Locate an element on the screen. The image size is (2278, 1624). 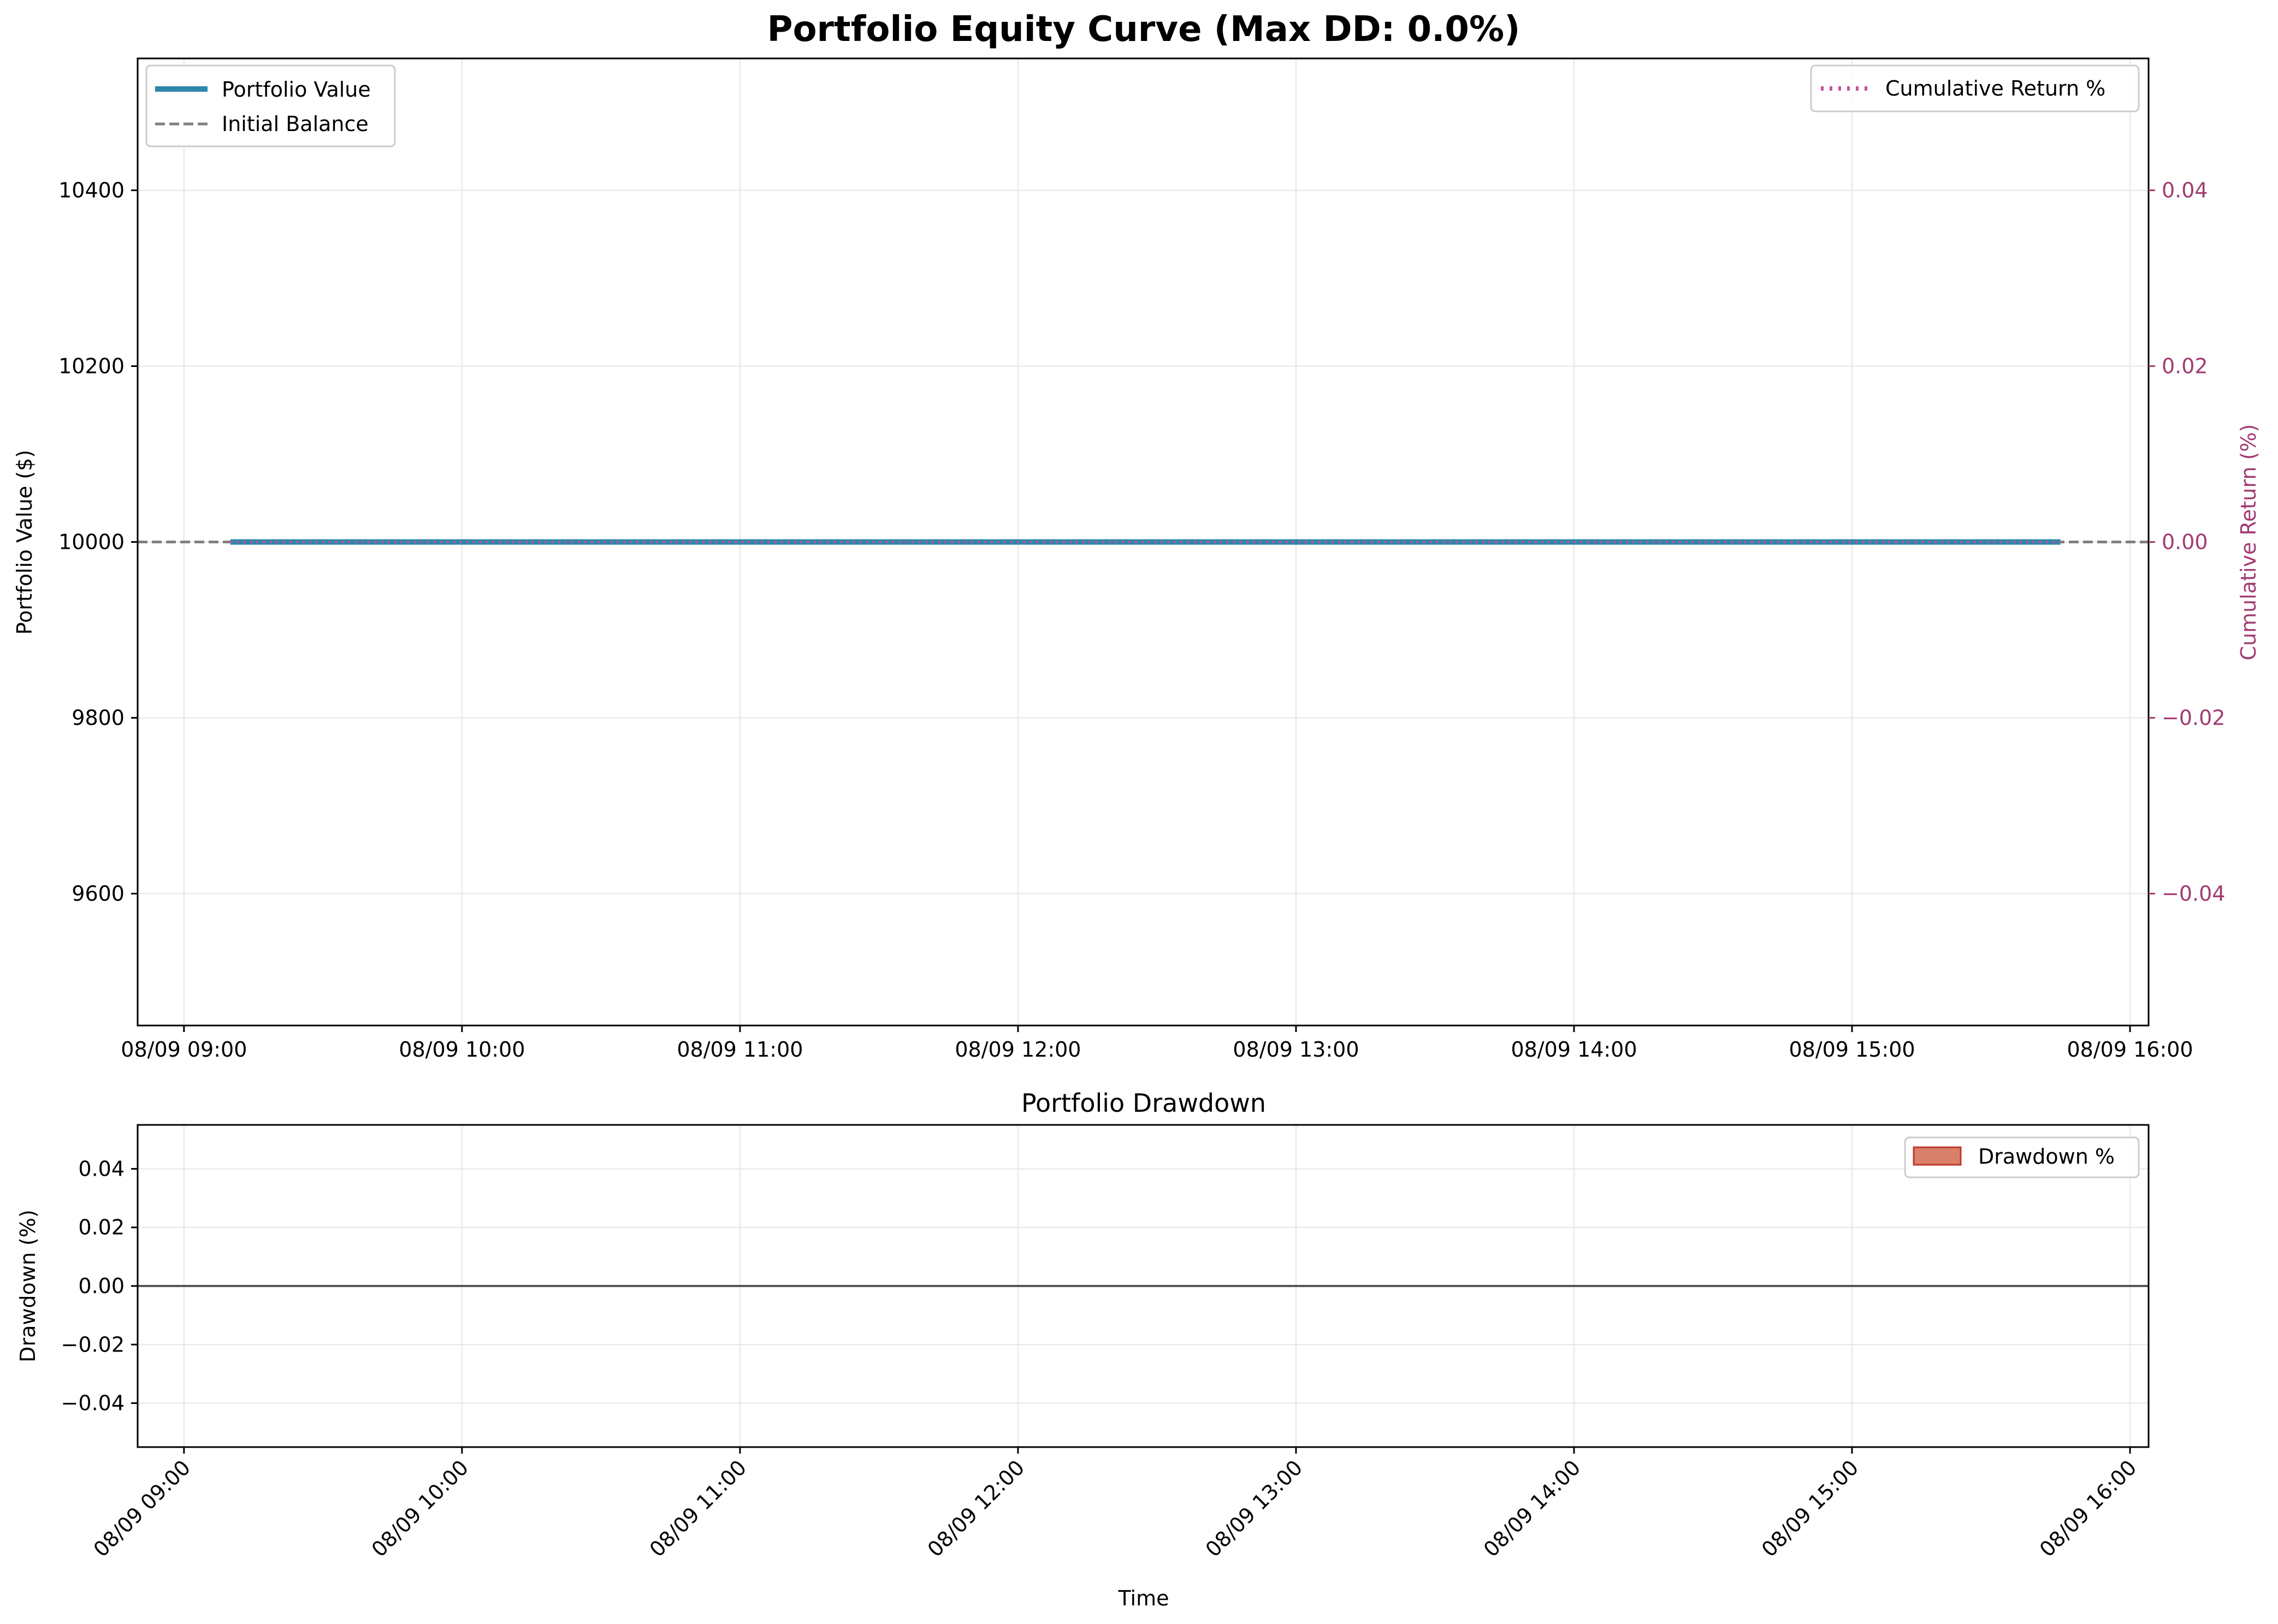
drawdown-y-tick-label: 0.00 is located at coordinates (102, 1286).